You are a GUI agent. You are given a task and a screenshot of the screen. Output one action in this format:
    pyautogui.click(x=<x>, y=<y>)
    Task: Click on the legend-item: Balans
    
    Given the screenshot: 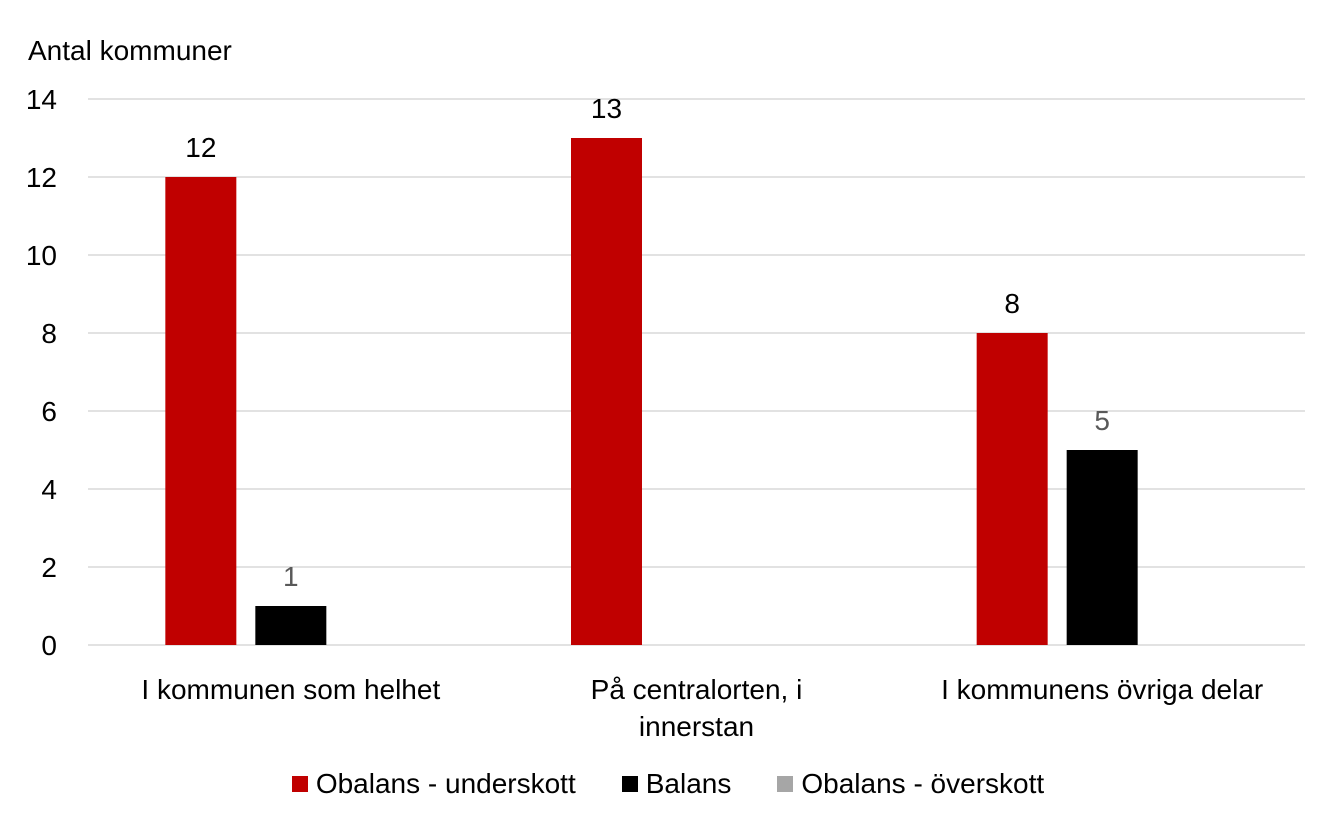 What is the action you would take?
    pyautogui.click(x=676, y=784)
    